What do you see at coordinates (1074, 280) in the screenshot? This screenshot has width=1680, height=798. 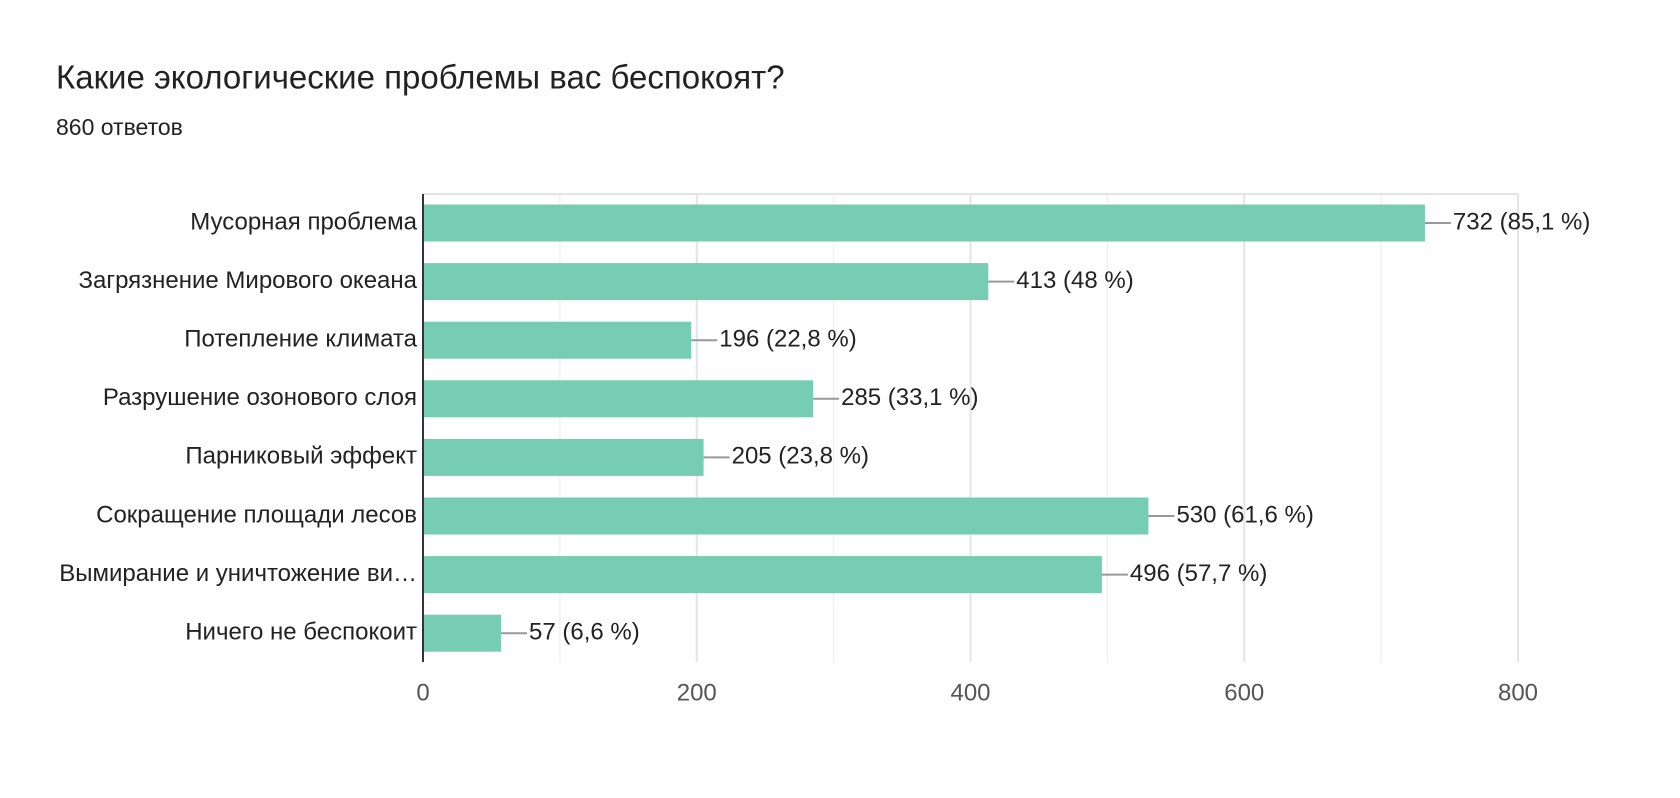 I see `data-label: 413 (48 %)` at bounding box center [1074, 280].